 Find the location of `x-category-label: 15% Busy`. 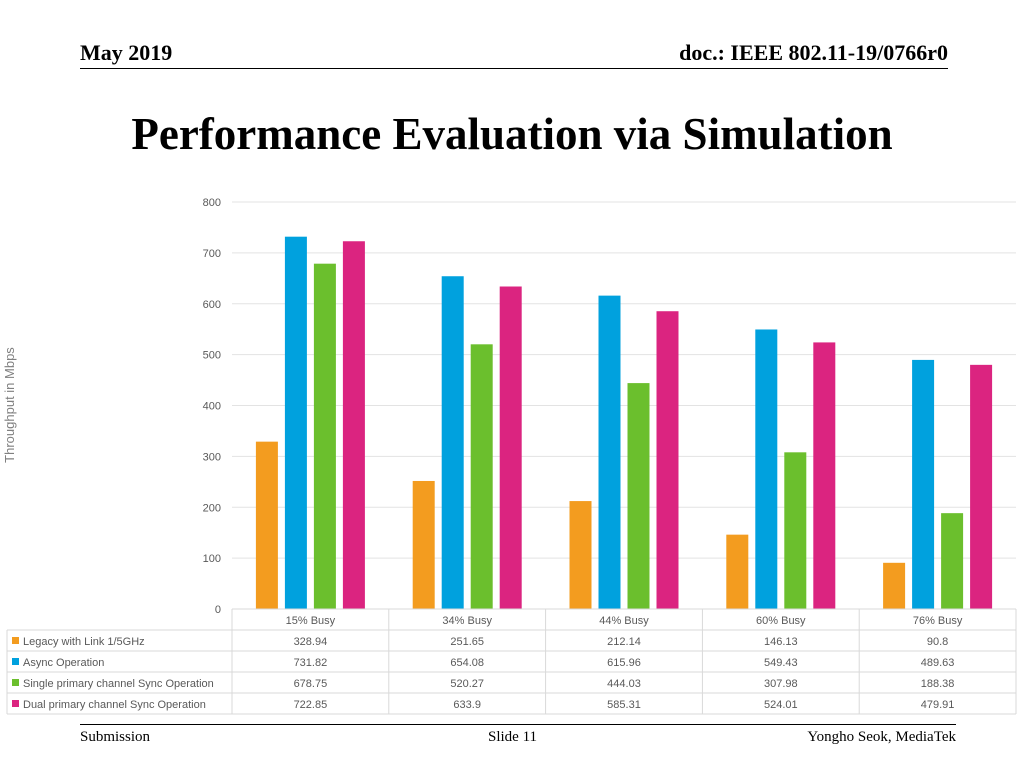

x-category-label: 15% Busy is located at coordinates (311, 621).